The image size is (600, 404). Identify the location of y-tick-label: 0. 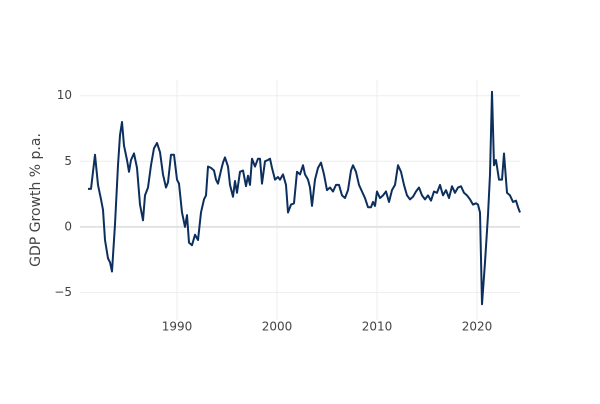
(68, 226).